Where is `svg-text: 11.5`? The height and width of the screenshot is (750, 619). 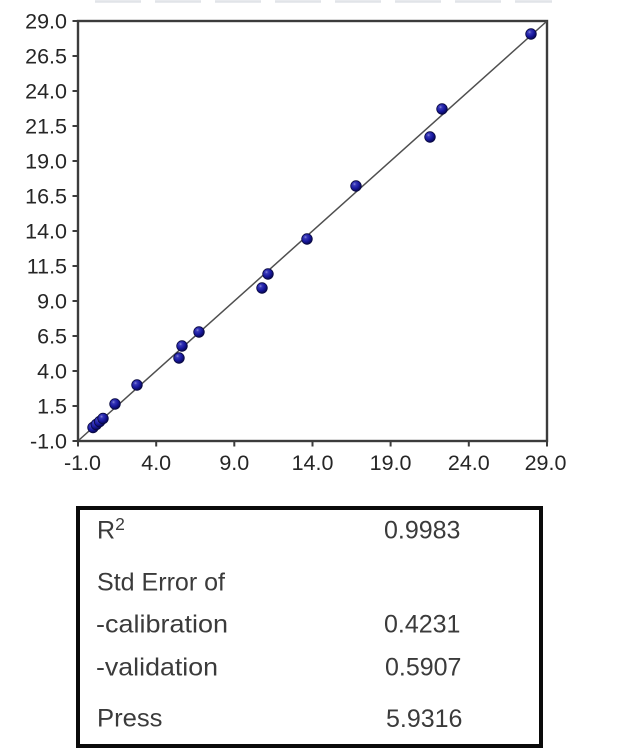 svg-text: 11.5 is located at coordinates (47, 267).